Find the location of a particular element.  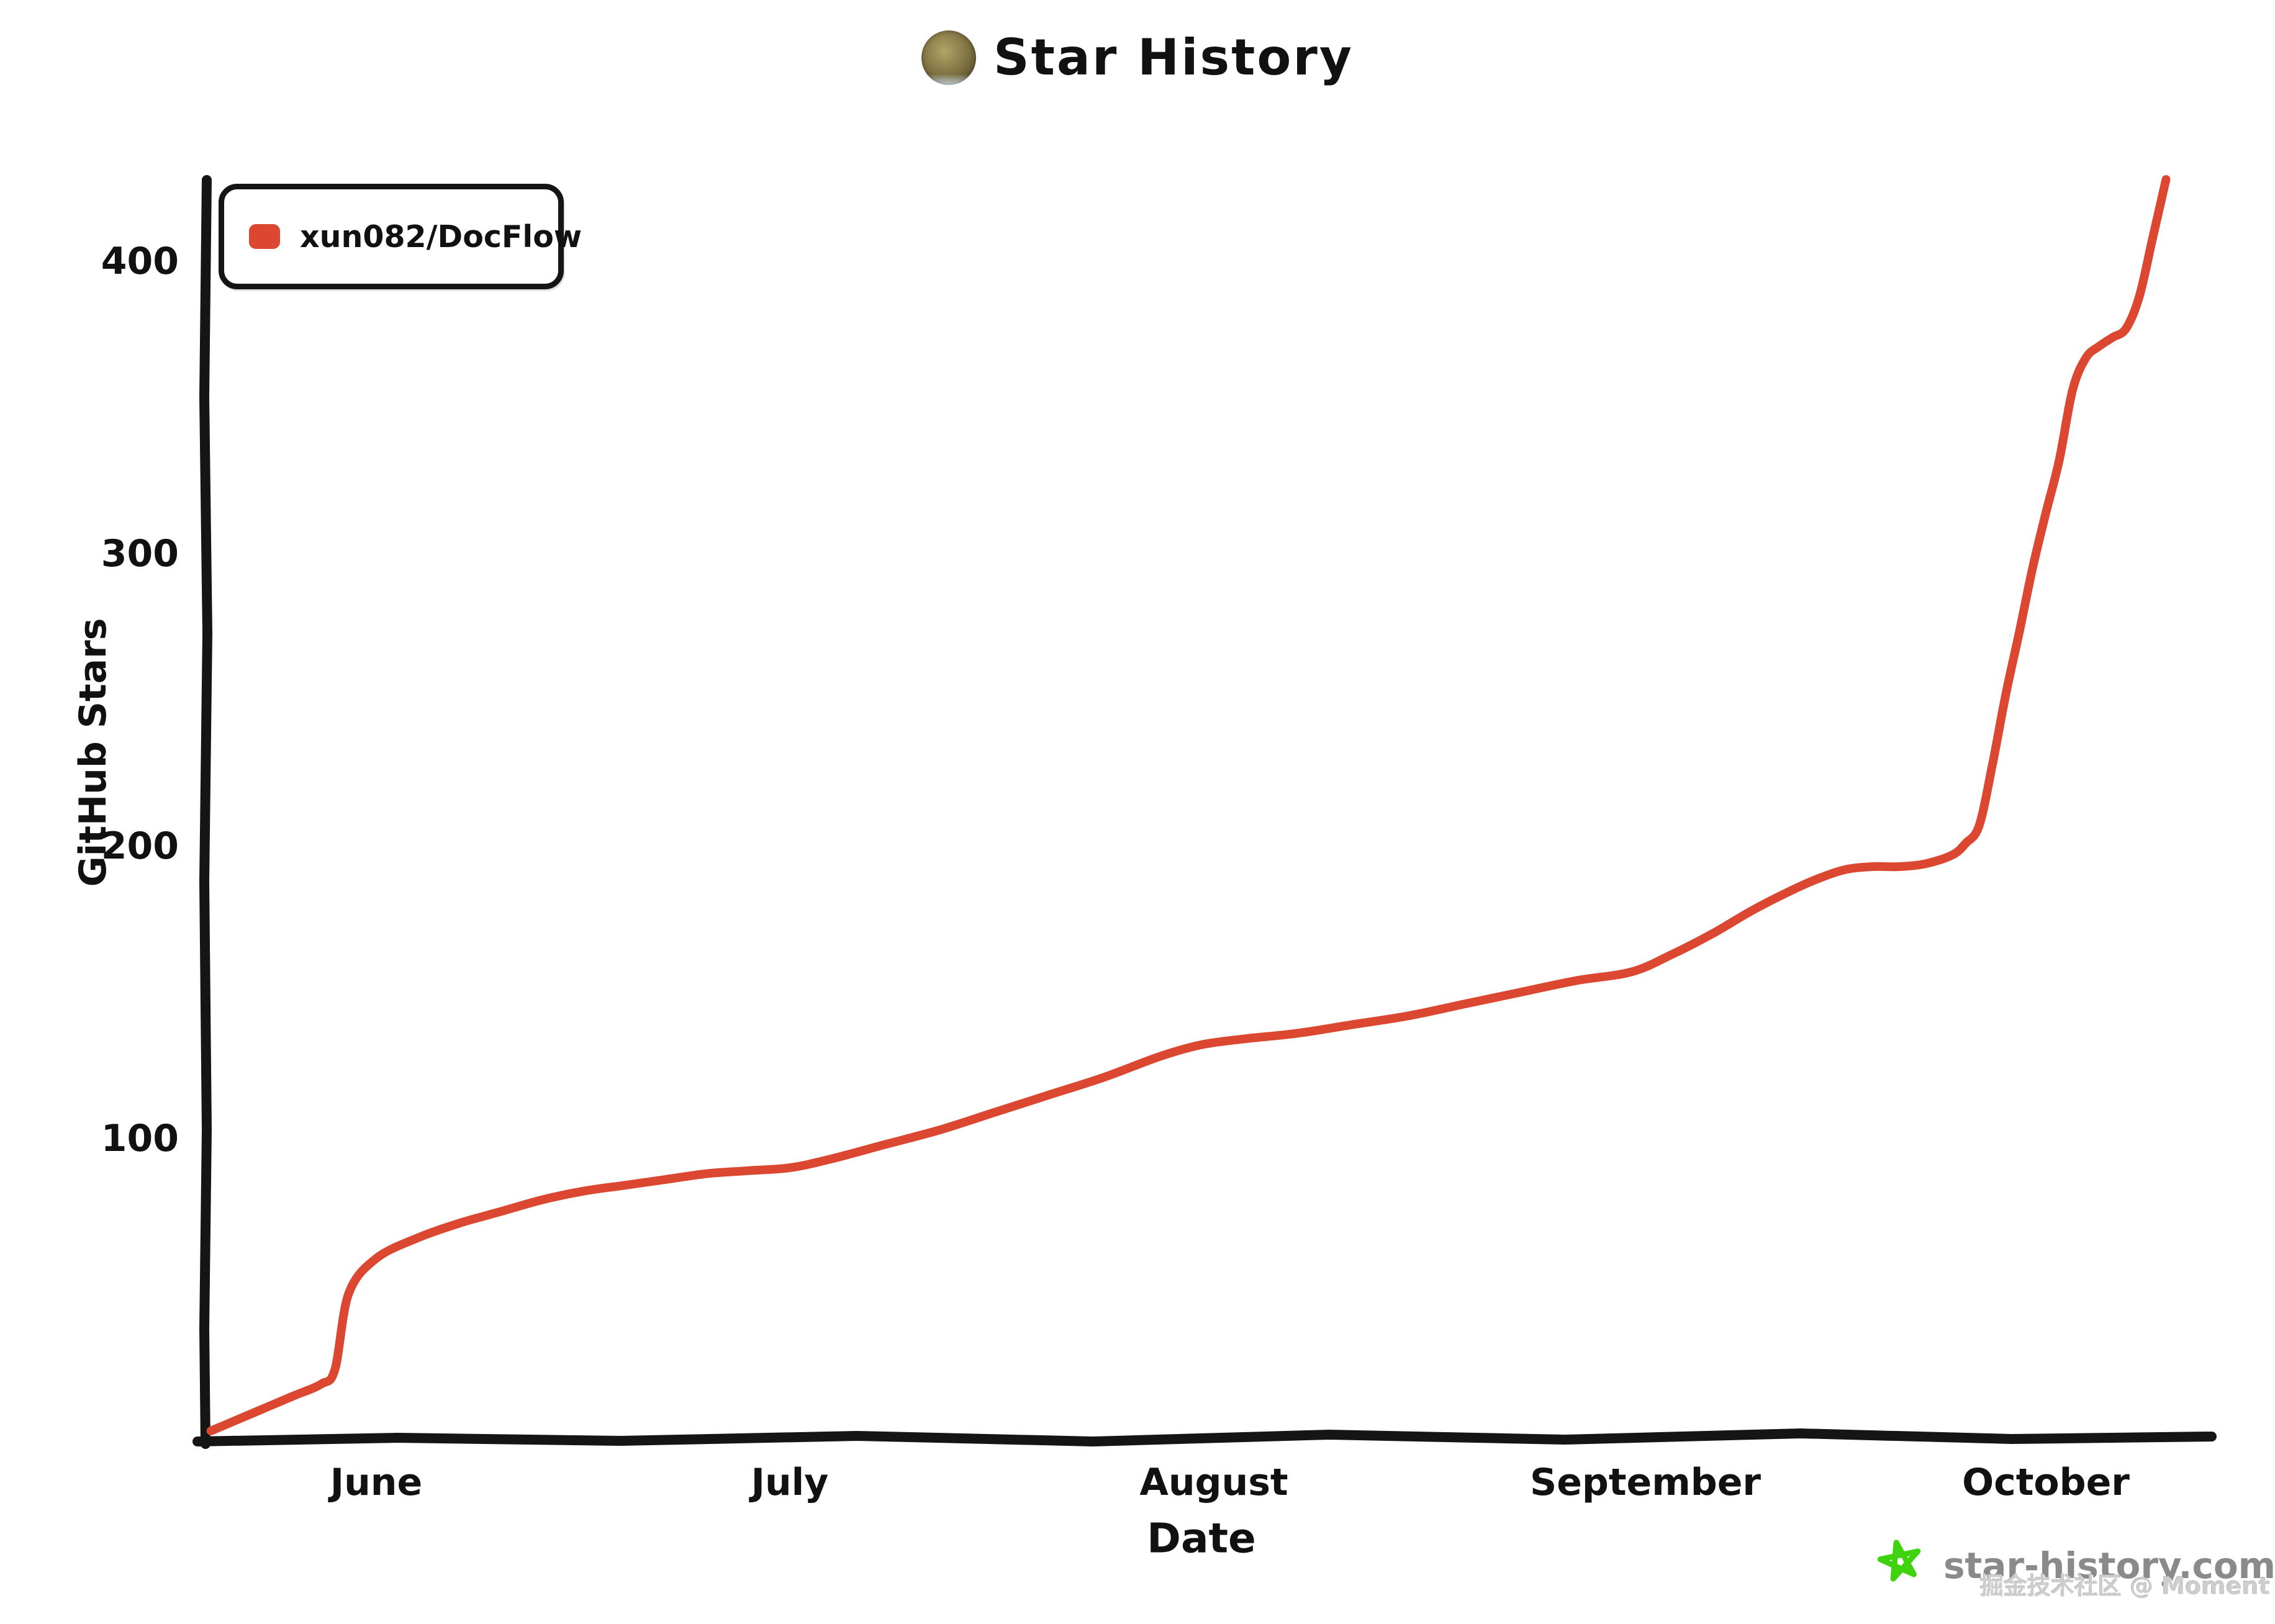

chart-title: Star History is located at coordinates (1173, 57).